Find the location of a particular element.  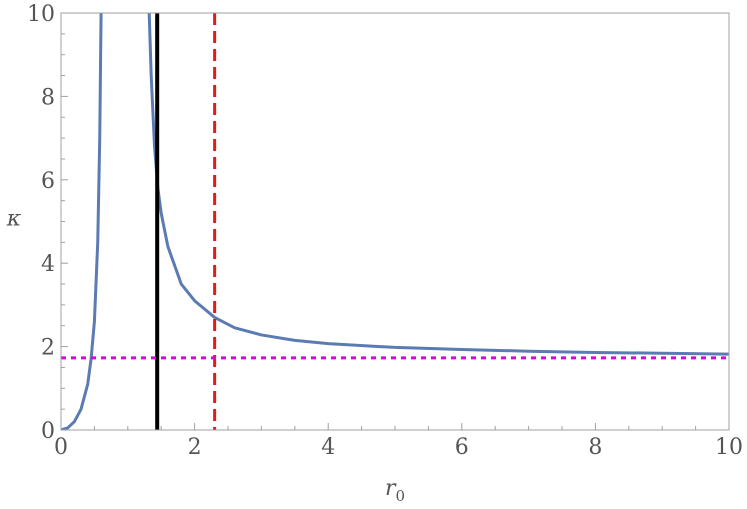

x-tick-label: 4 is located at coordinates (328, 447).